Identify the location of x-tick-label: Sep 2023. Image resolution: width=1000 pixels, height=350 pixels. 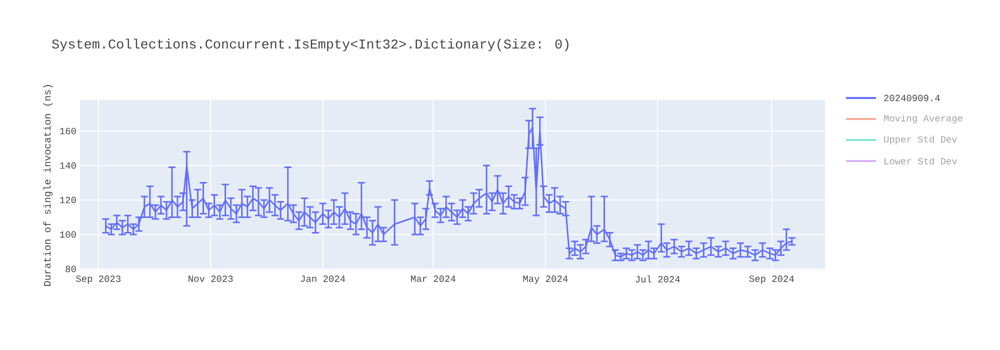
(98, 280).